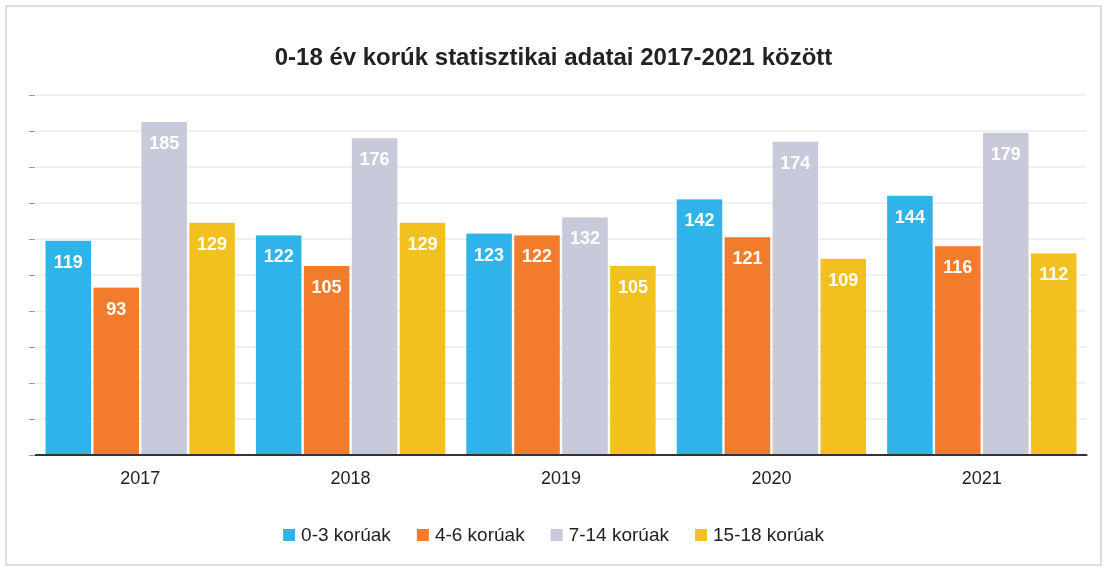  I want to click on x-tick-label: 2017, so click(140, 477).